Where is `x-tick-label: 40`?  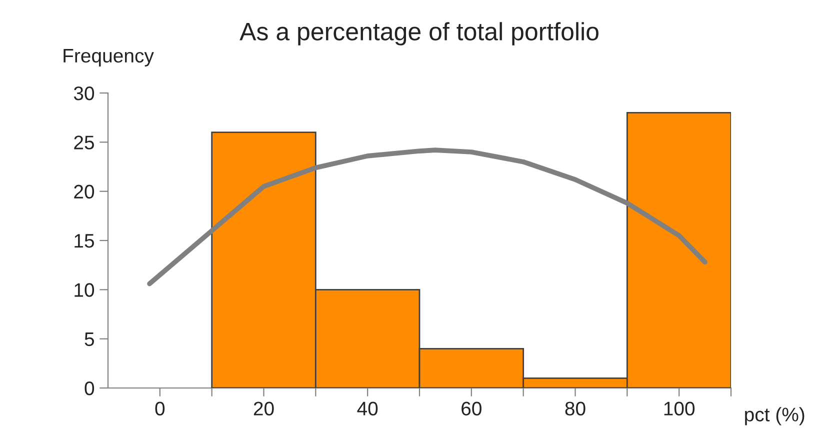 x-tick-label: 40 is located at coordinates (367, 409).